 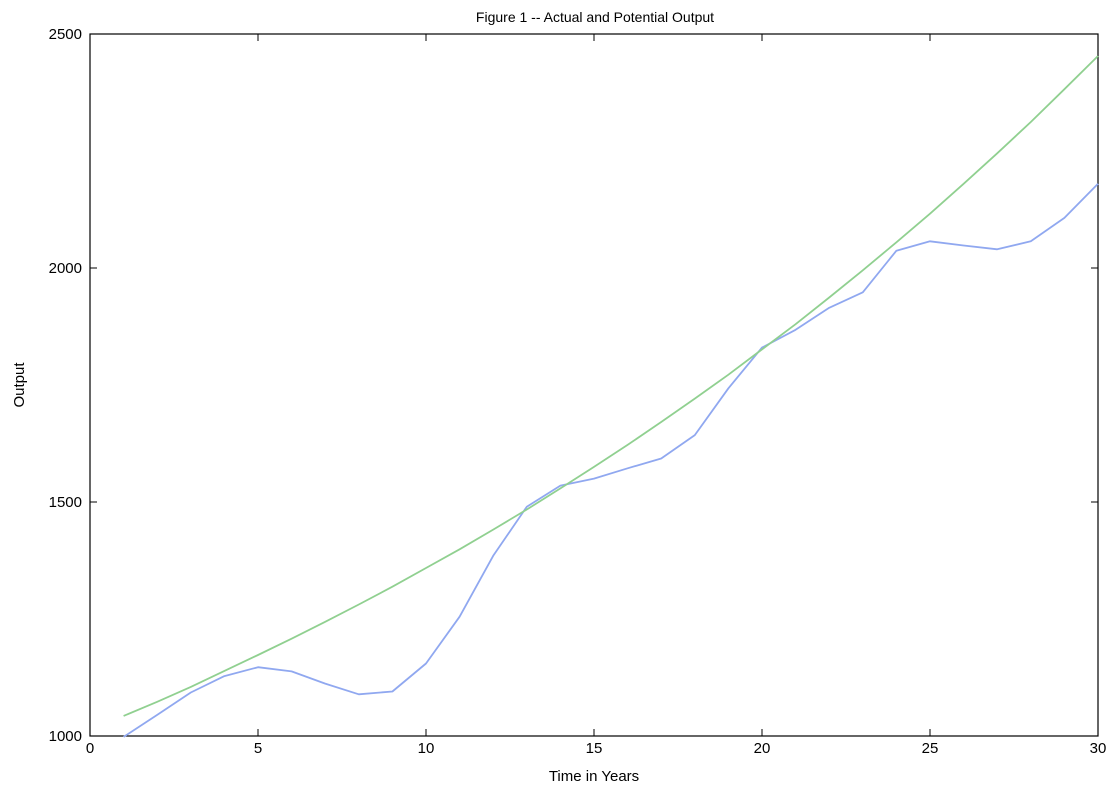 What do you see at coordinates (594, 748) in the screenshot?
I see `x-tick-label: 15` at bounding box center [594, 748].